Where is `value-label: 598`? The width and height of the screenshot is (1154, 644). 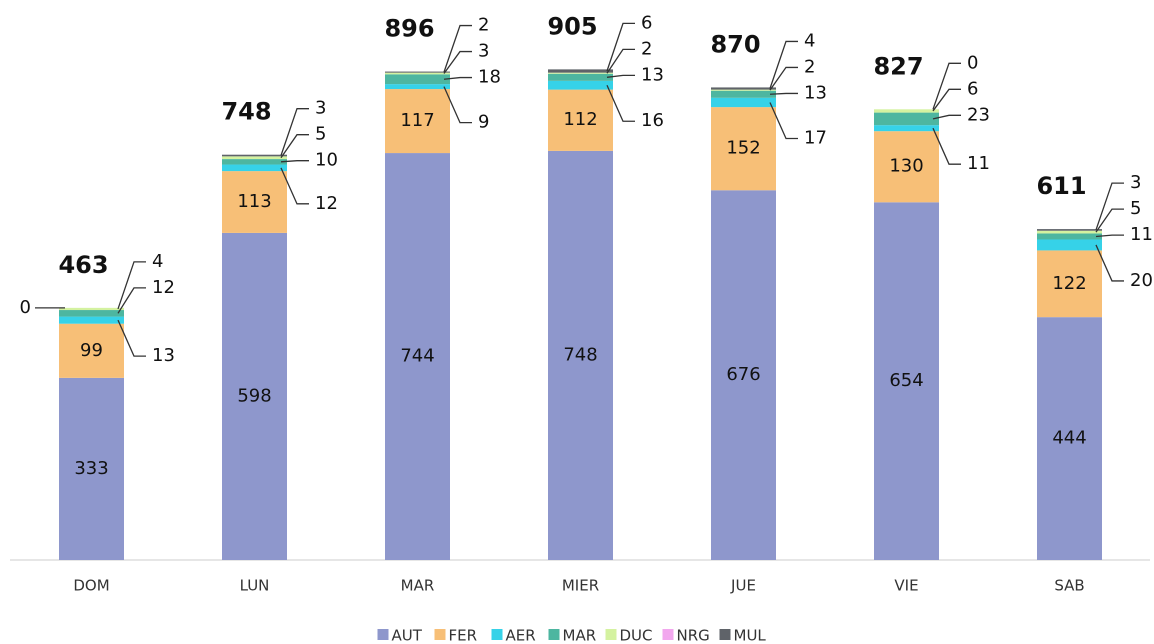
value-label: 598 is located at coordinates (254, 395).